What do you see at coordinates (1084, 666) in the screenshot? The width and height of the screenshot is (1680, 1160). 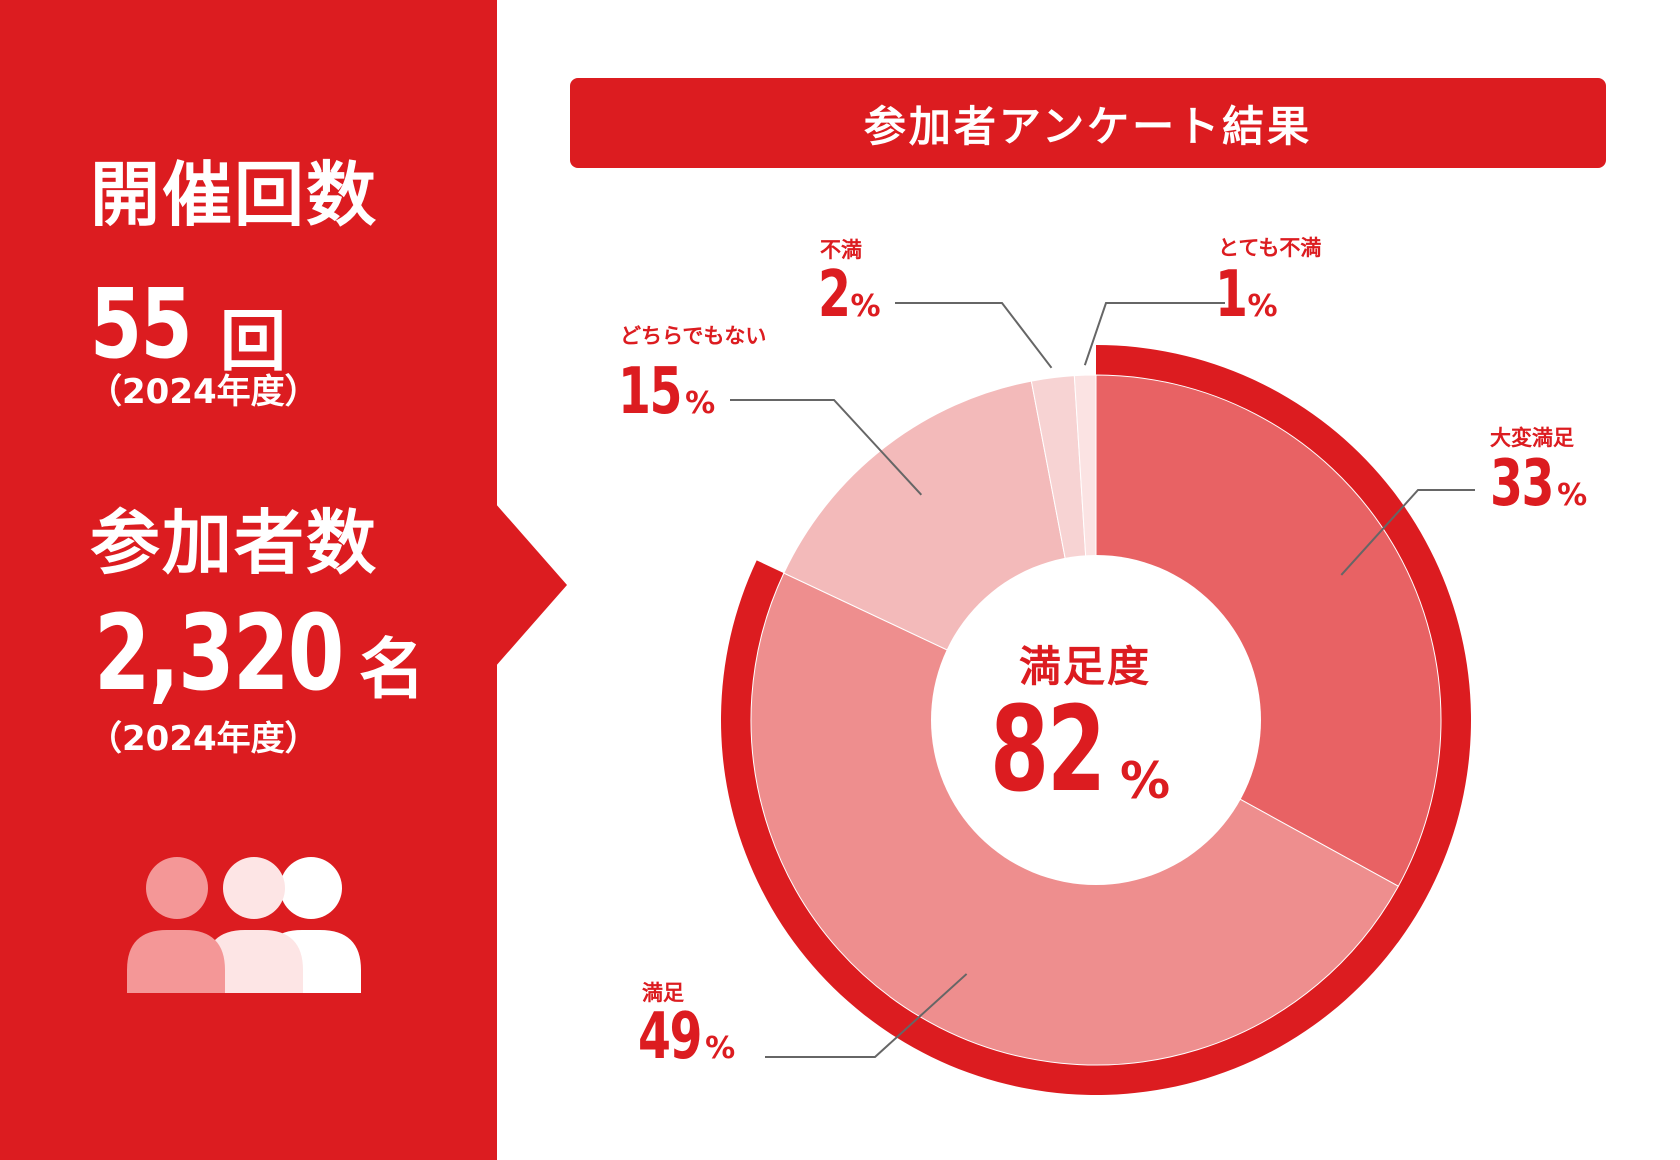 I see `center-label: 満足度` at bounding box center [1084, 666].